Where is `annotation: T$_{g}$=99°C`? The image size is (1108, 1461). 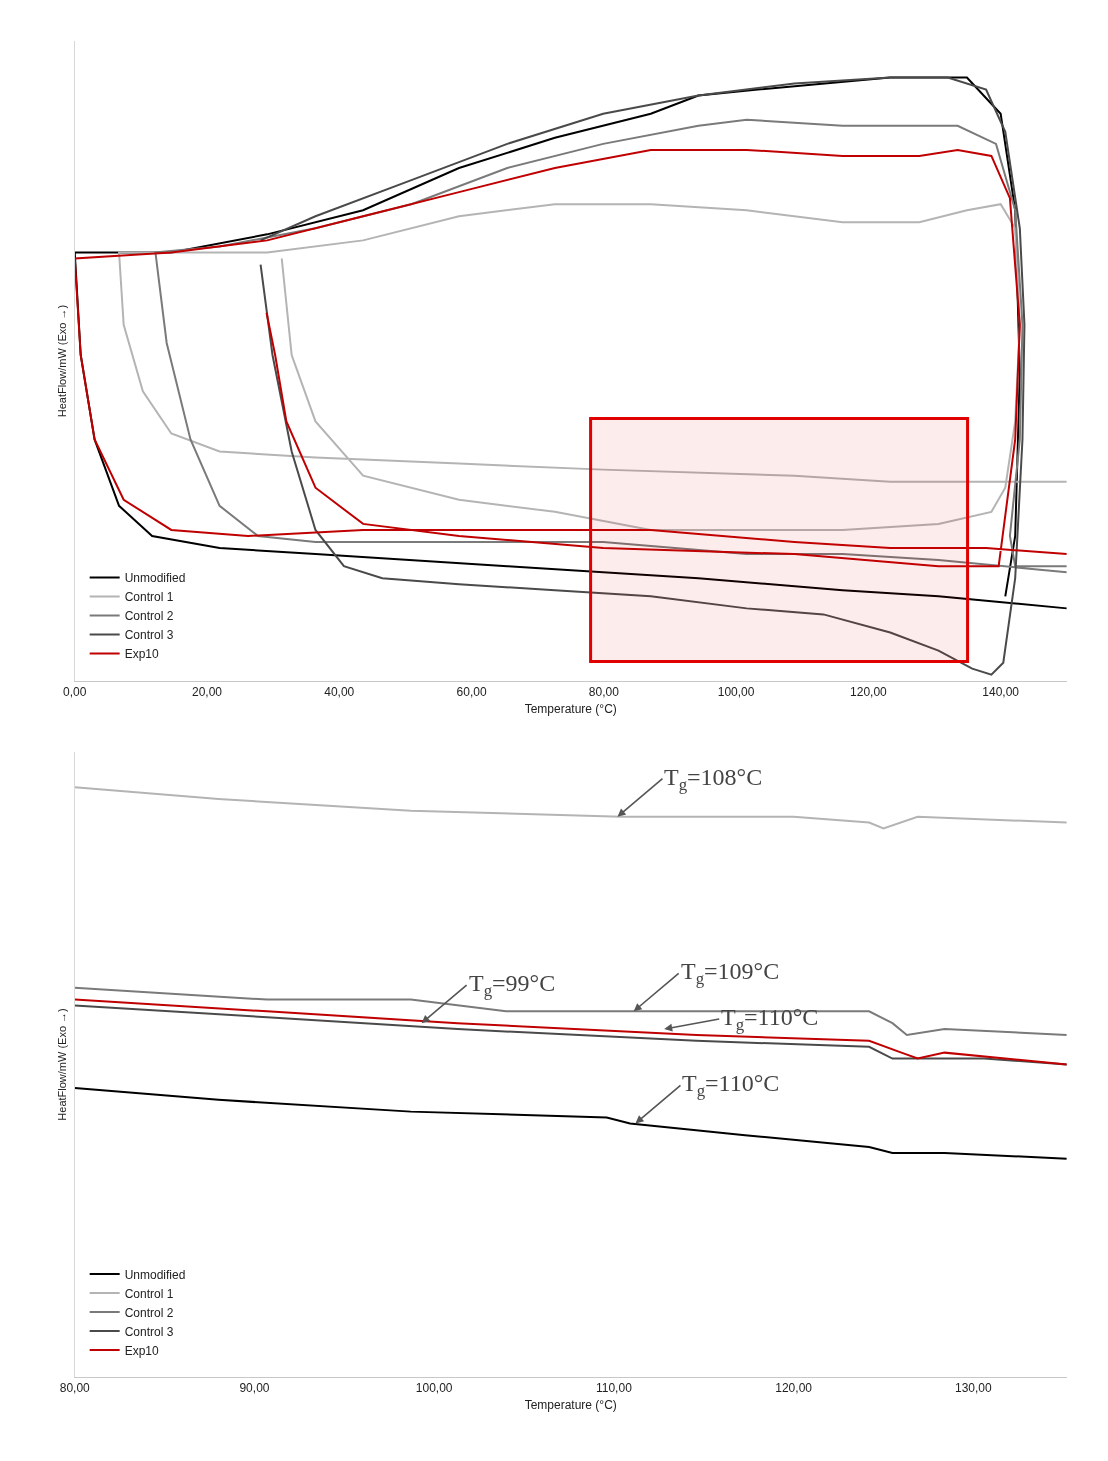 annotation: T$_{g}$=99°C is located at coordinates (512, 985).